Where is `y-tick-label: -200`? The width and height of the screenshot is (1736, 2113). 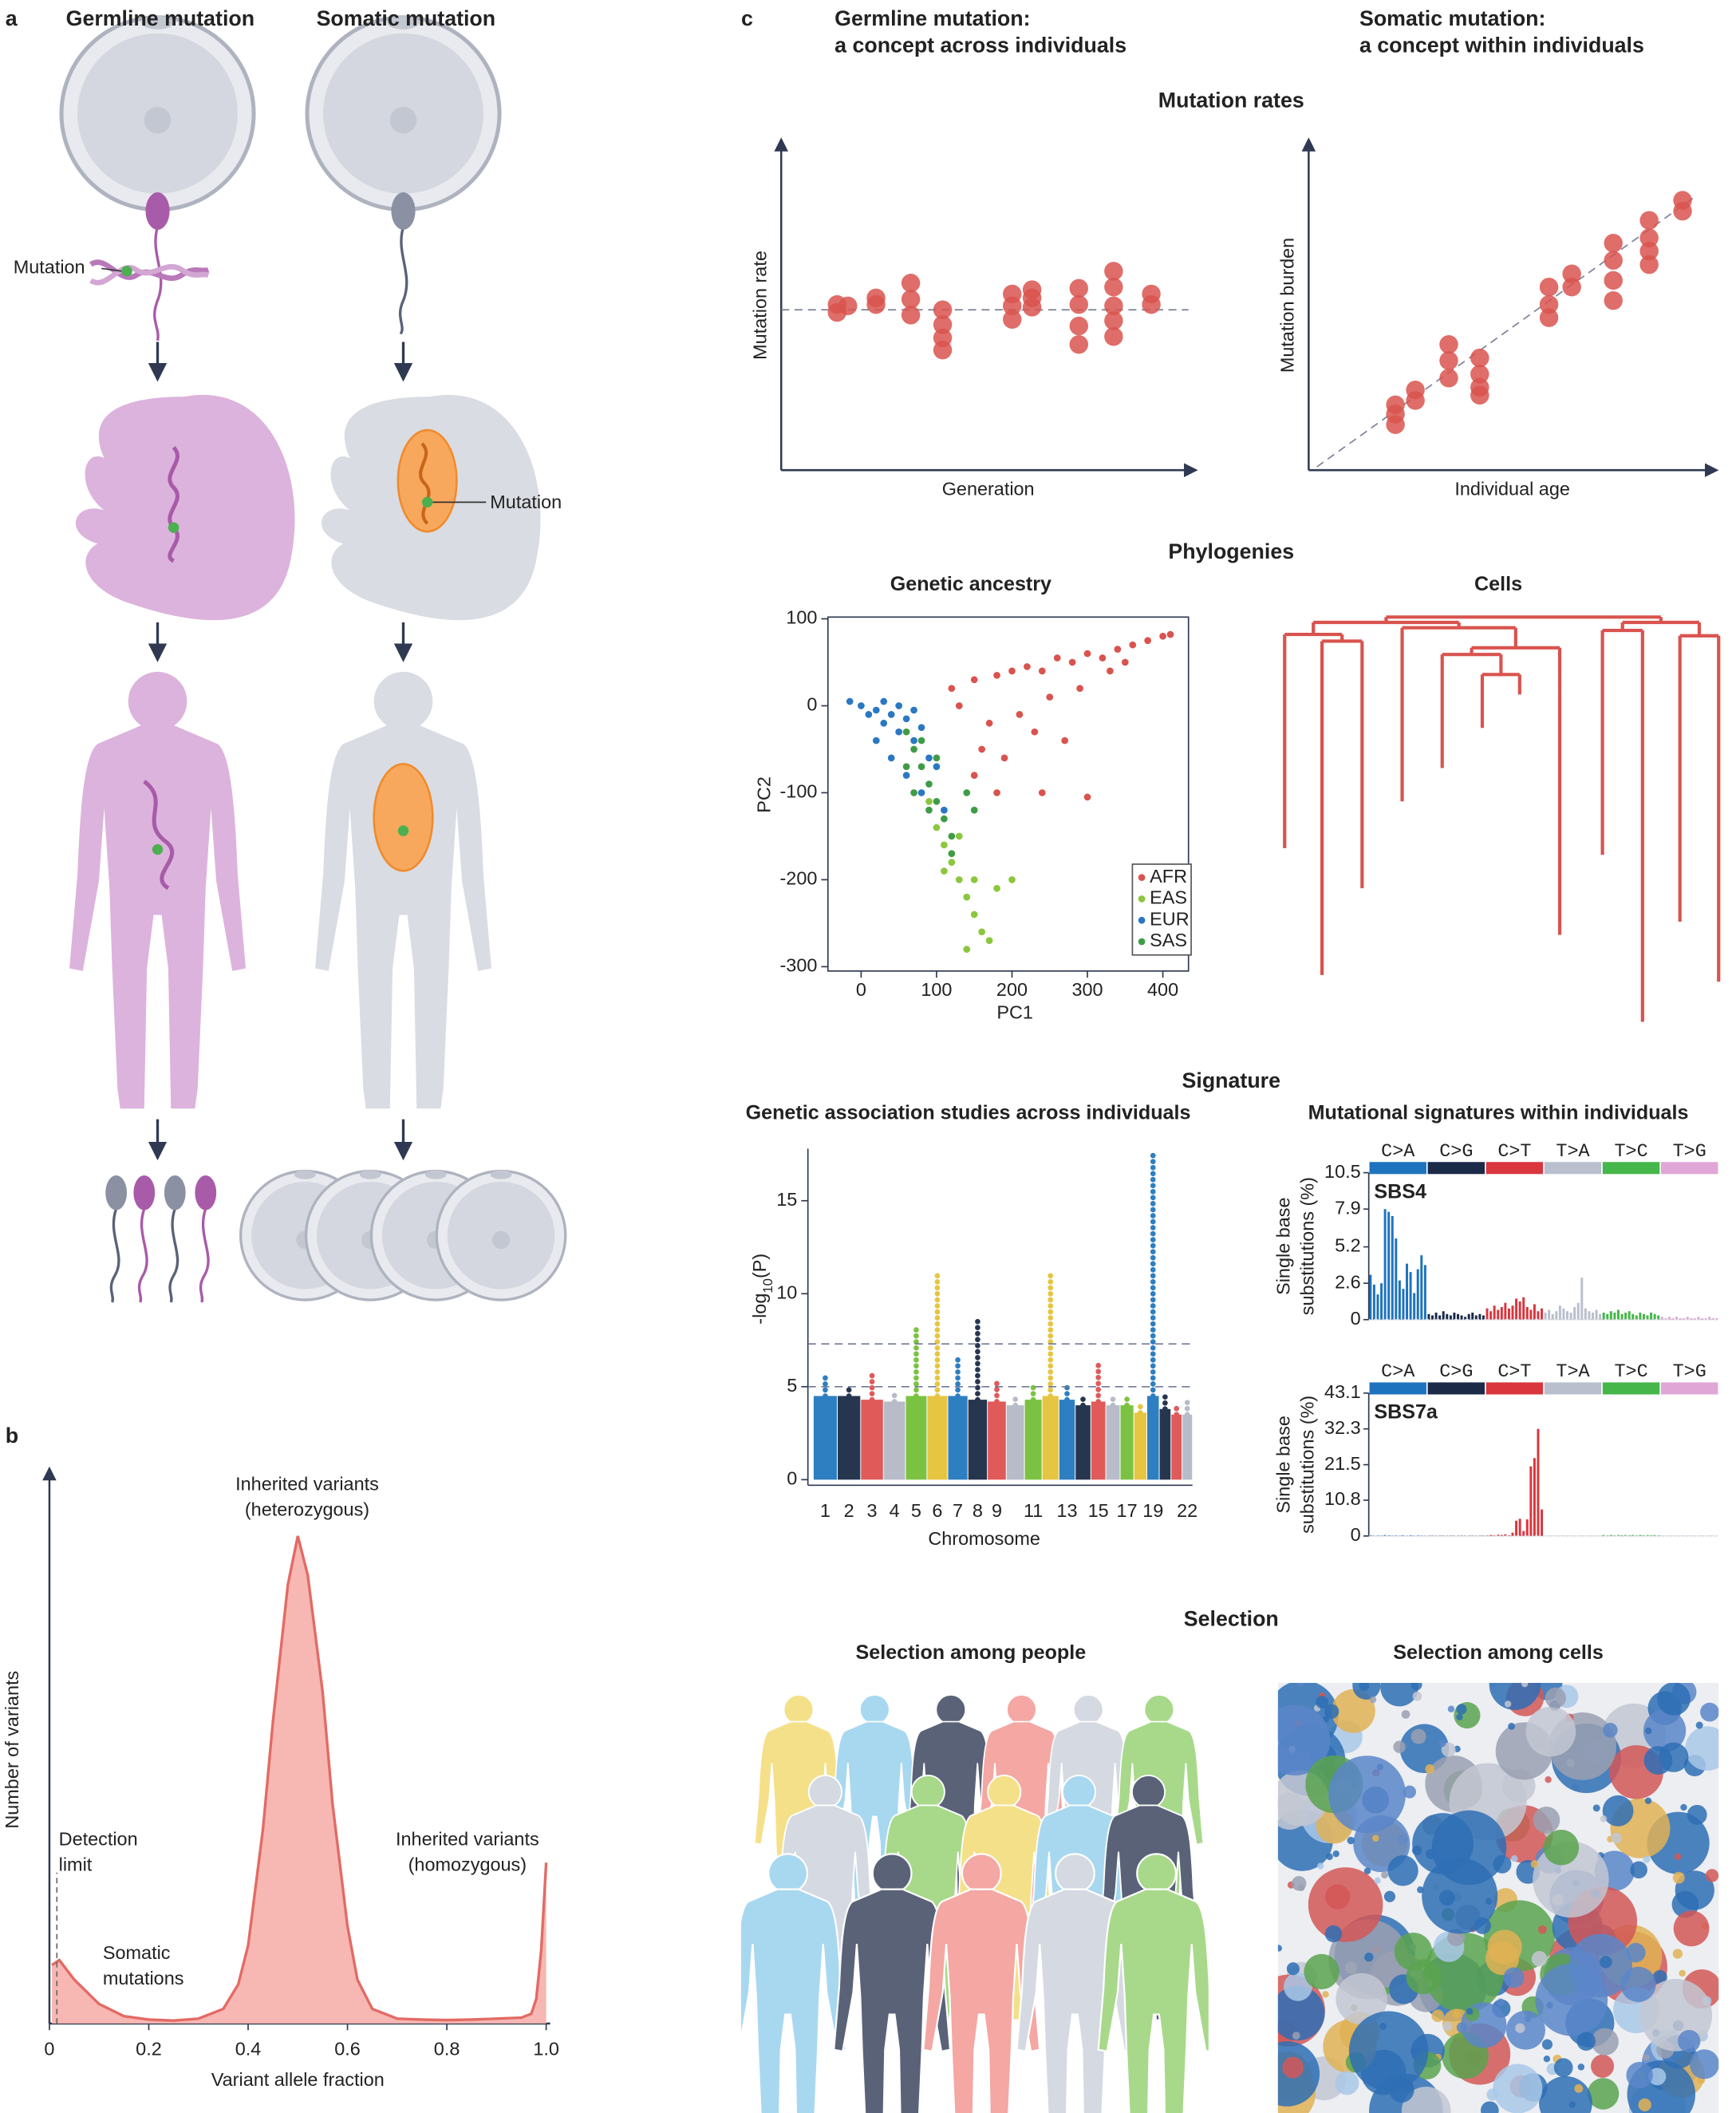
y-tick-label: -200 is located at coordinates (799, 878).